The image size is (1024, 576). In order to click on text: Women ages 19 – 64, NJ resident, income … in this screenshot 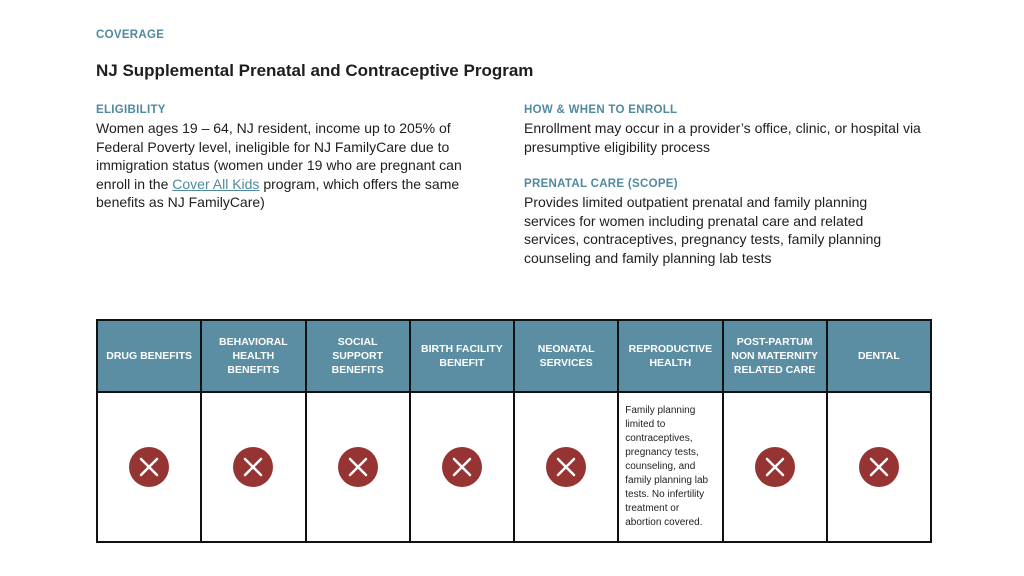, I will do `click(279, 156)`.